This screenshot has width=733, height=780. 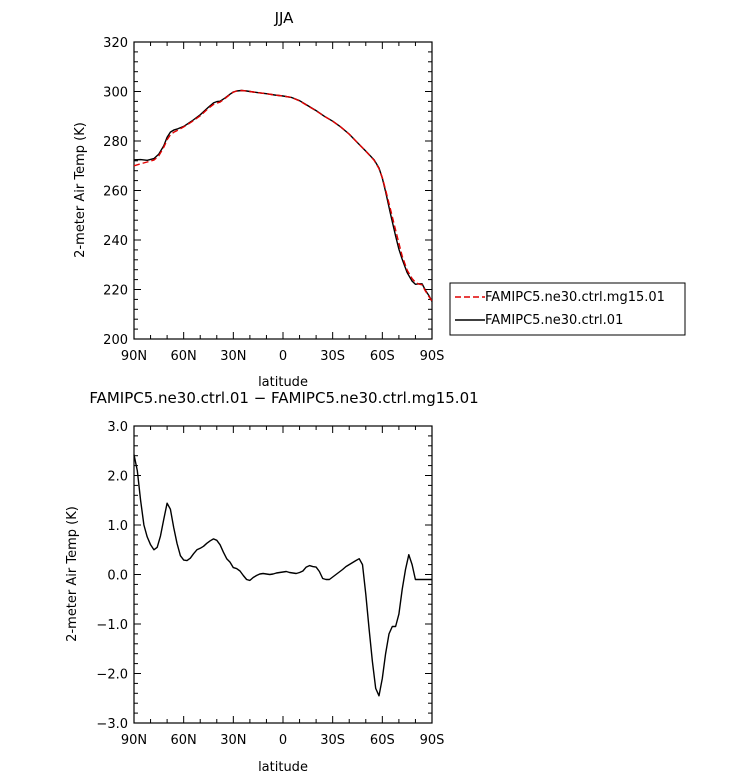 What do you see at coordinates (115, 291) in the screenshot?
I see `y-tick-label: 220` at bounding box center [115, 291].